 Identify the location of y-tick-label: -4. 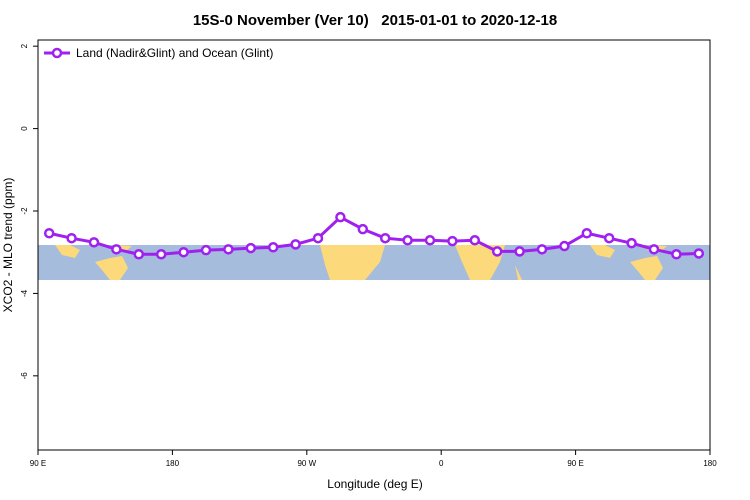
(24, 293).